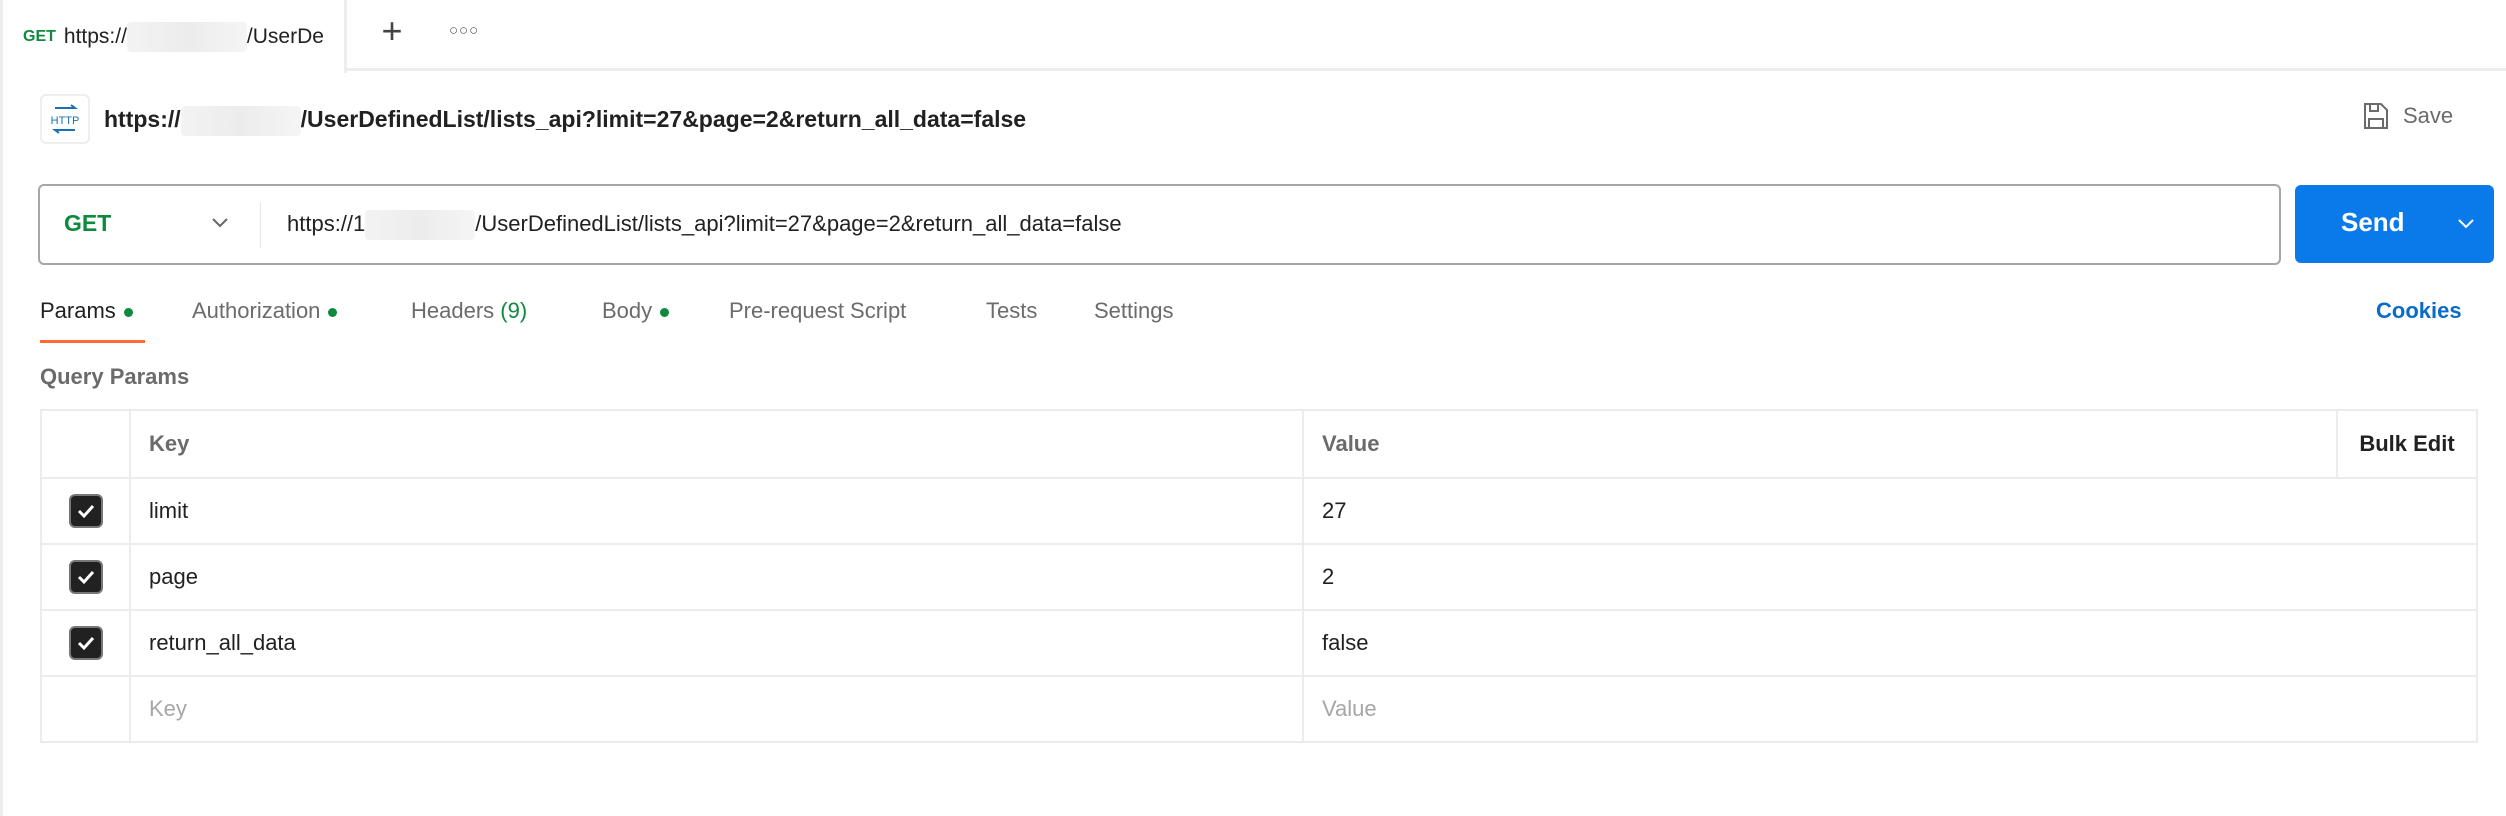 The width and height of the screenshot is (2506, 816). Describe the element at coordinates (1328, 576) in the screenshot. I see `param-value: 2` at that location.